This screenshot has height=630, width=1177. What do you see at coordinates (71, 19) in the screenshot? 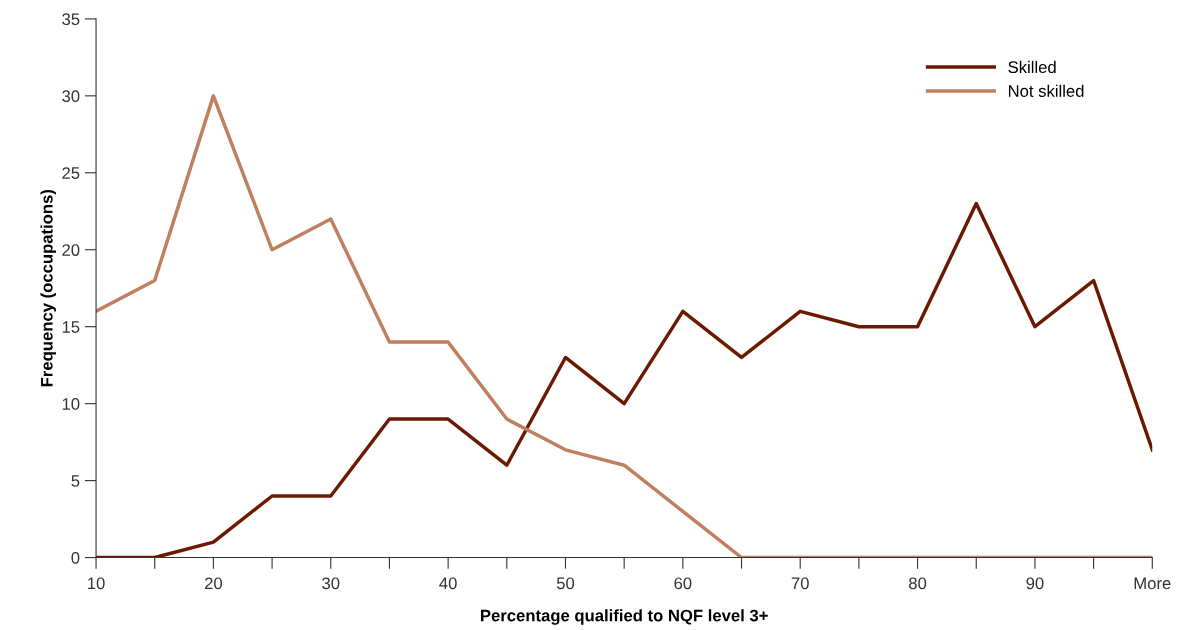
I see `y-tick-label: 35` at bounding box center [71, 19].